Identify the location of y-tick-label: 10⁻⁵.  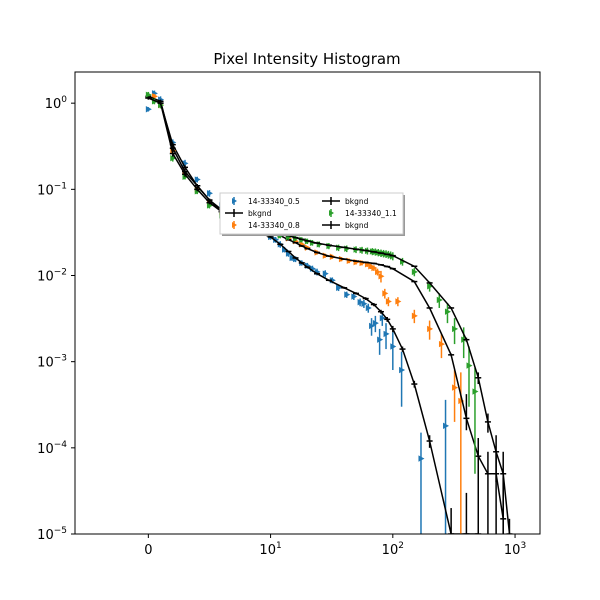
(52, 534).